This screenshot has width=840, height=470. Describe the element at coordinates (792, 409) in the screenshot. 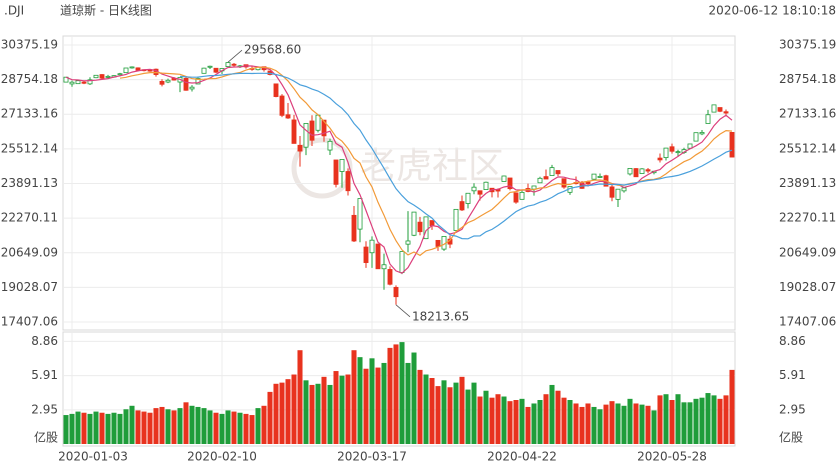

I see `volume-tick-label: 2.95` at that location.